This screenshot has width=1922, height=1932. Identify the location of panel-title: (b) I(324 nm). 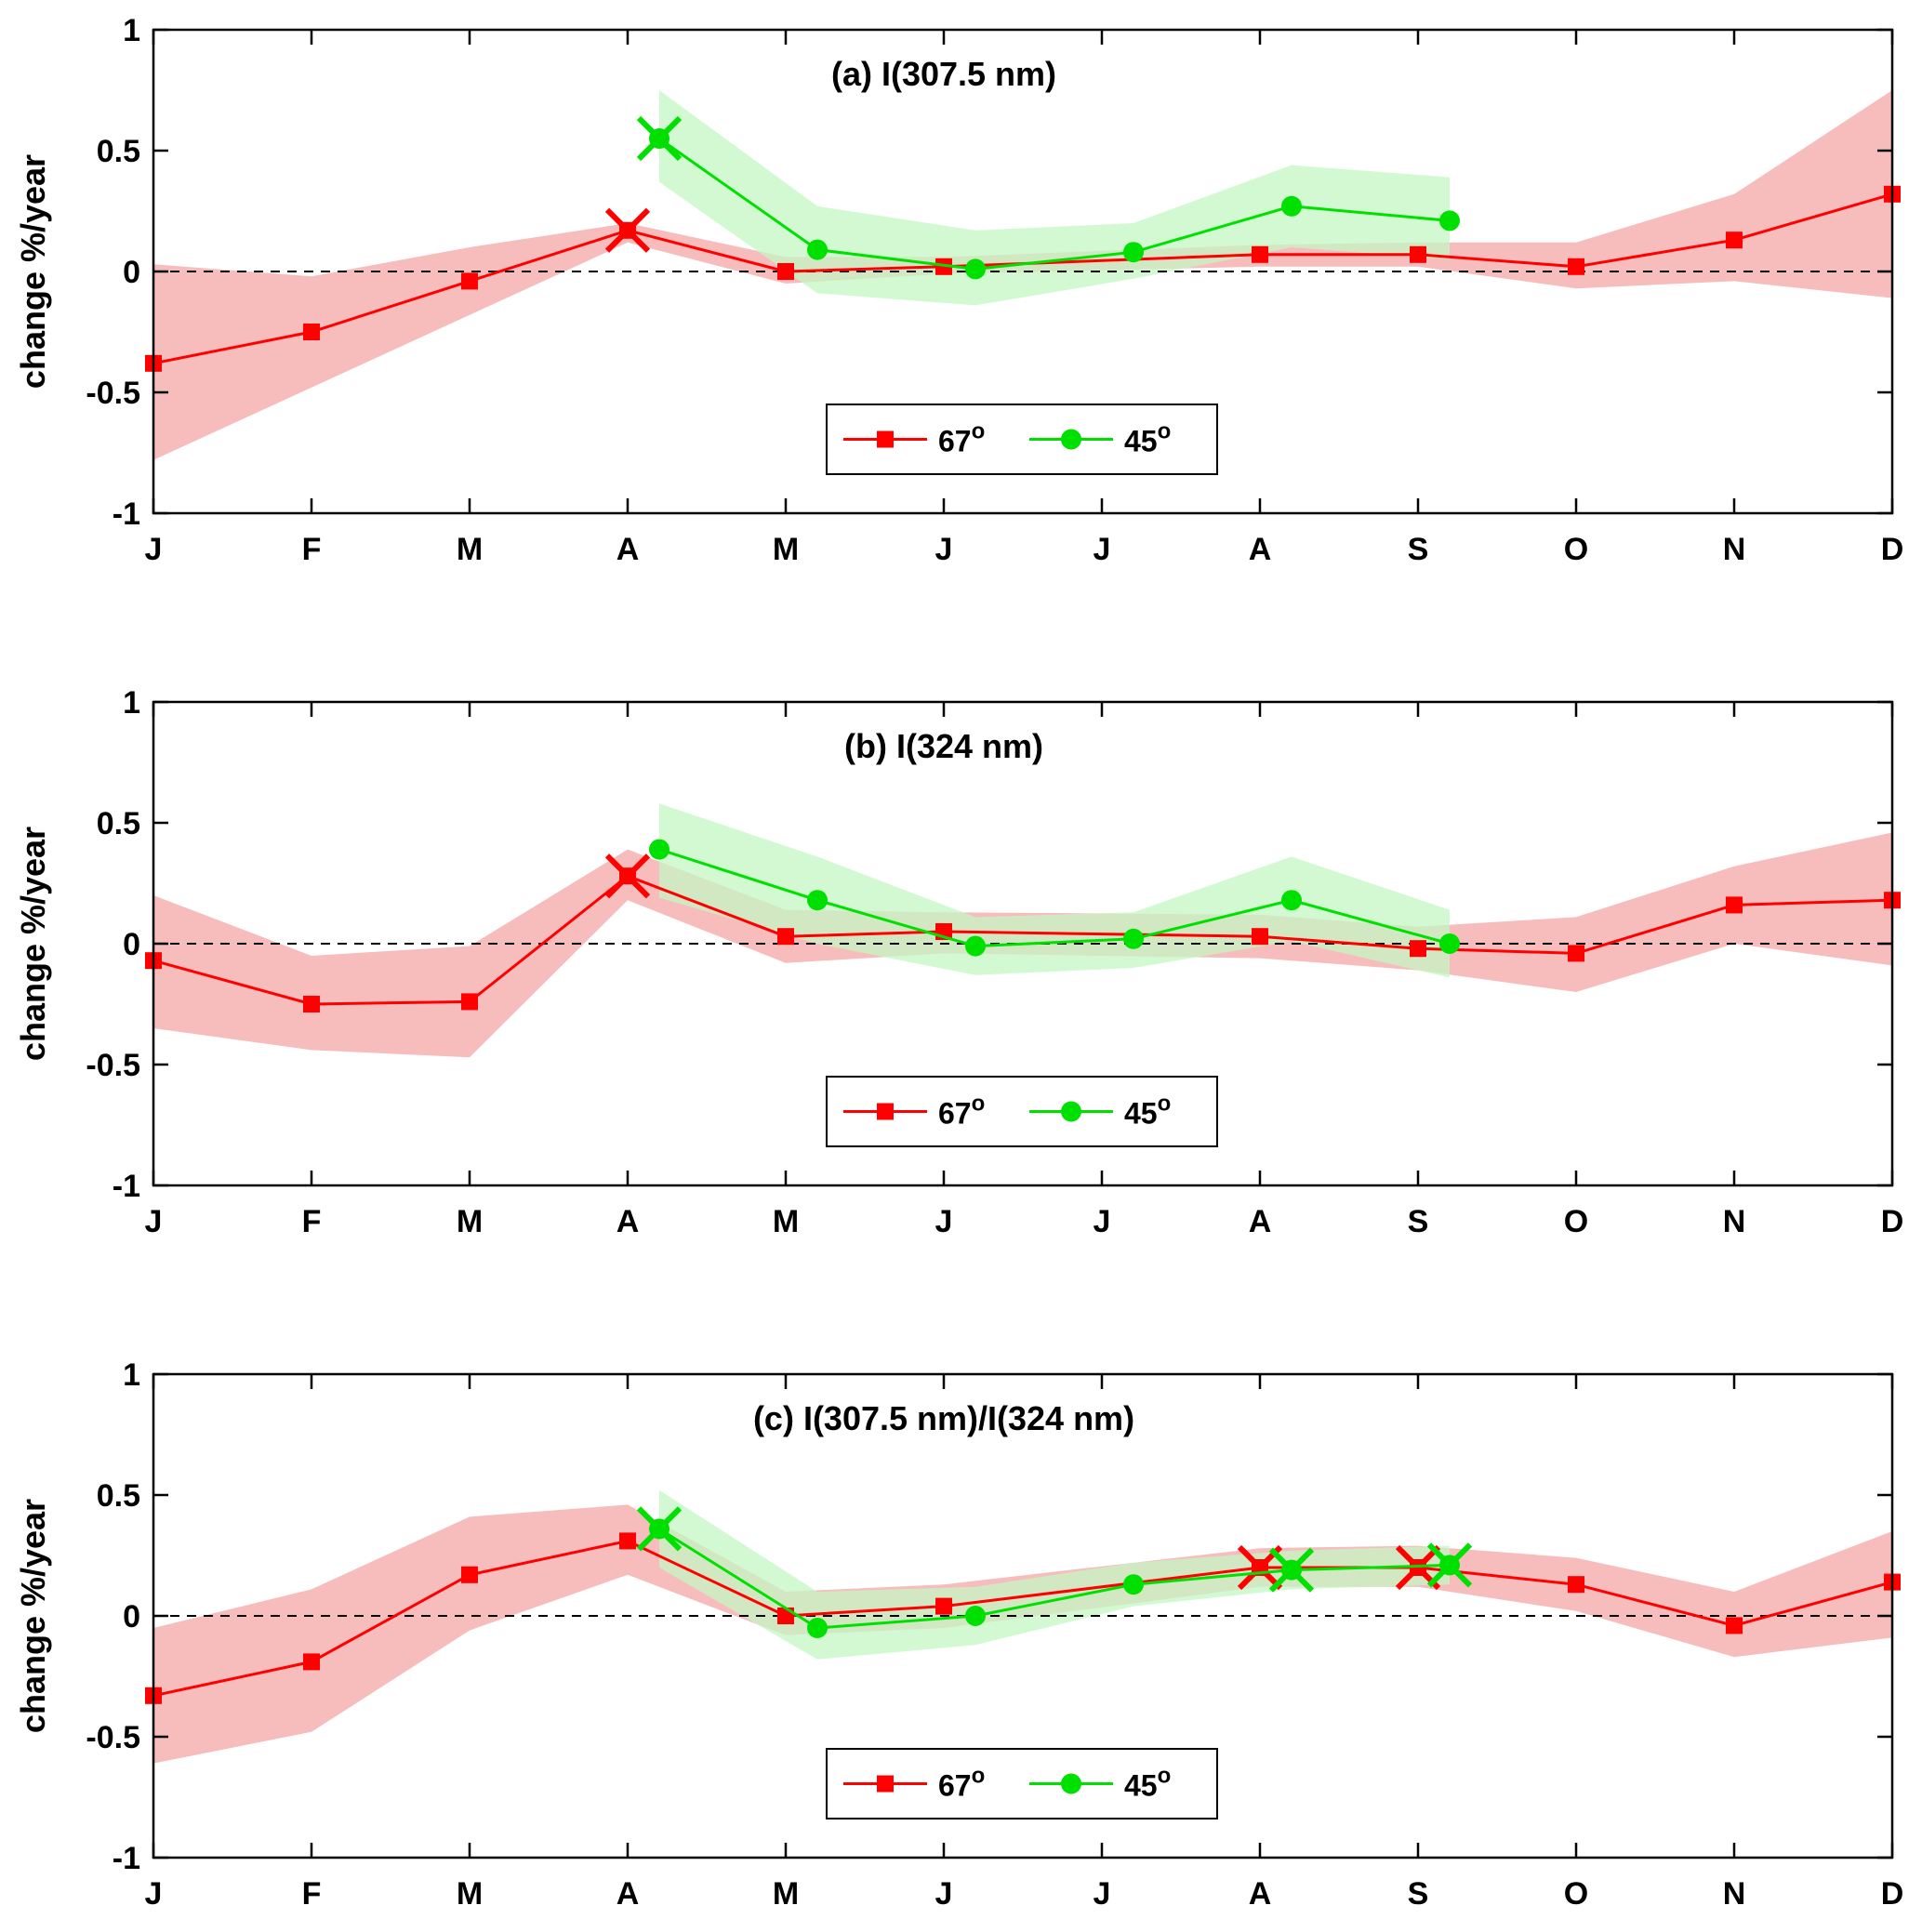
(943, 746).